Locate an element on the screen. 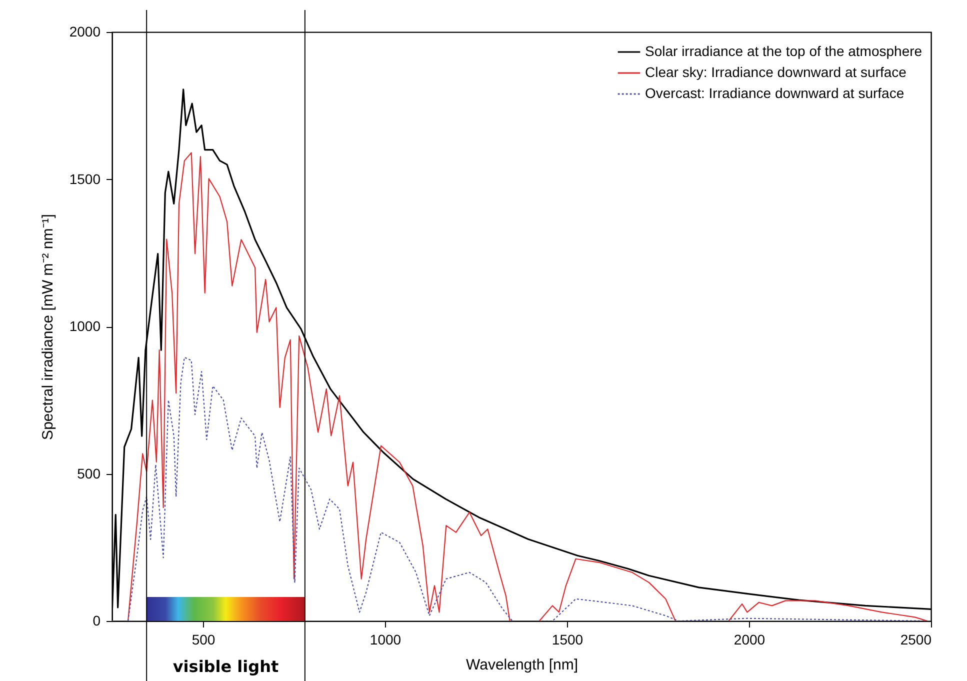  legend-label: Clear sky: Irradiance downward at surface is located at coordinates (776, 72).